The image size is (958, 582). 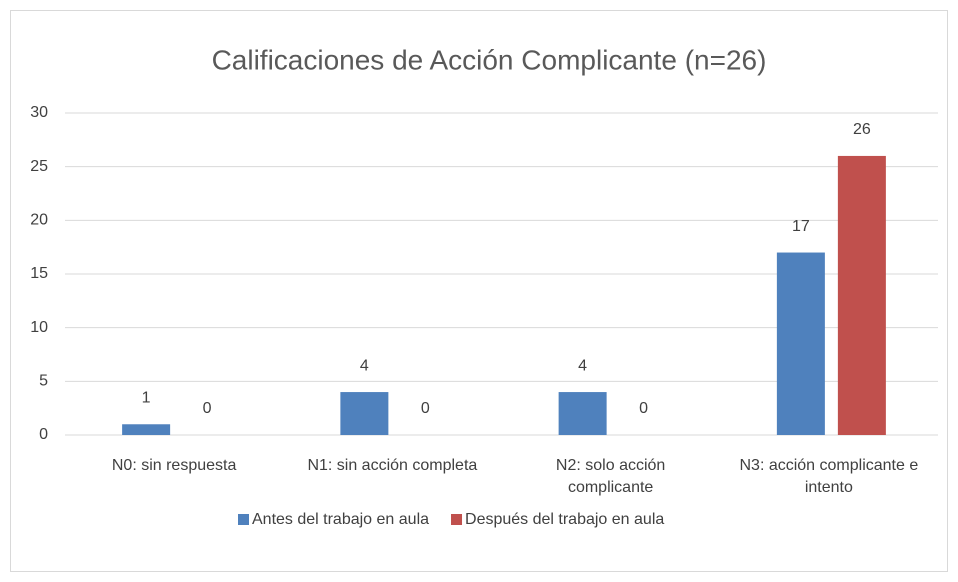 I want to click on y-tick-label: 5, so click(x=43, y=381).